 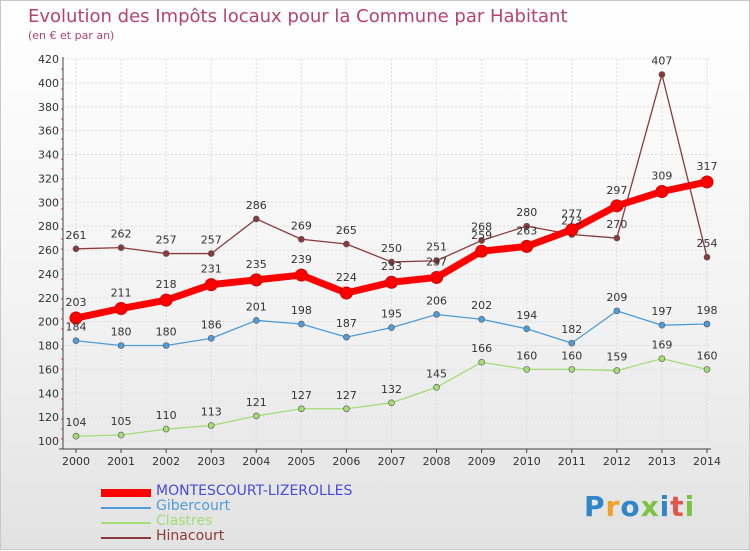 I want to click on y-tick-label: 340, so click(x=48, y=155).